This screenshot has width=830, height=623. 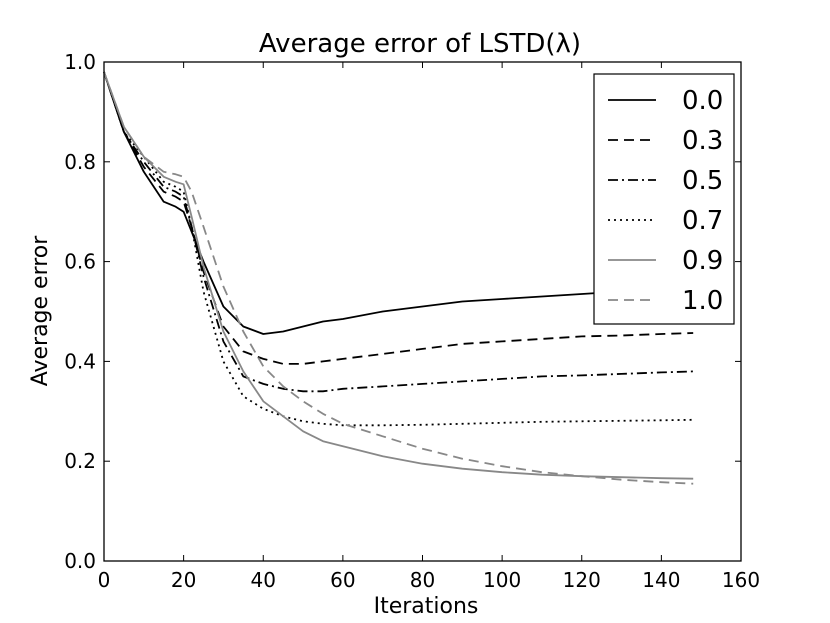 I want to click on legend: 0.0 0.3 0.5 0.7 0.9 1.0, so click(x=664, y=199).